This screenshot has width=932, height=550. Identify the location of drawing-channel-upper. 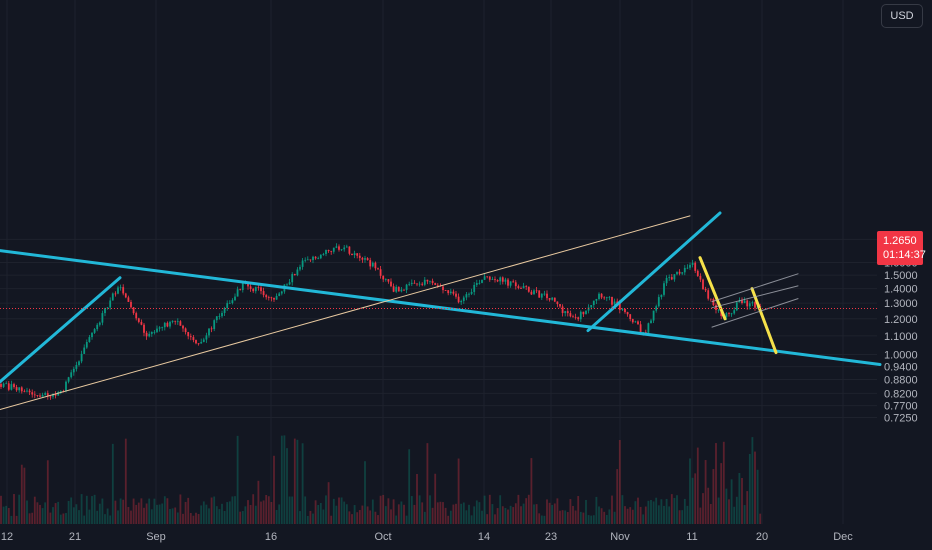
(755, 288).